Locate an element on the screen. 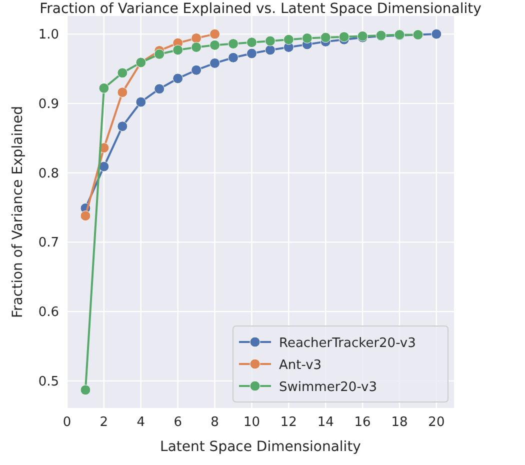 This screenshot has height=465, width=525. y-tick-label: 0.9 is located at coordinates (48, 104).